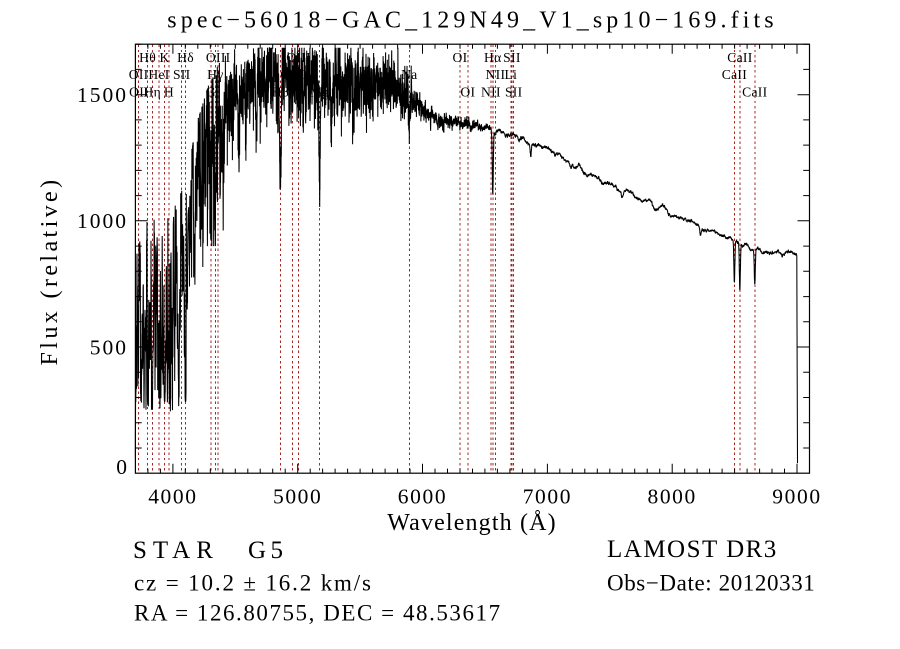  I want to click on svg-text: HeI, so click(158, 74).